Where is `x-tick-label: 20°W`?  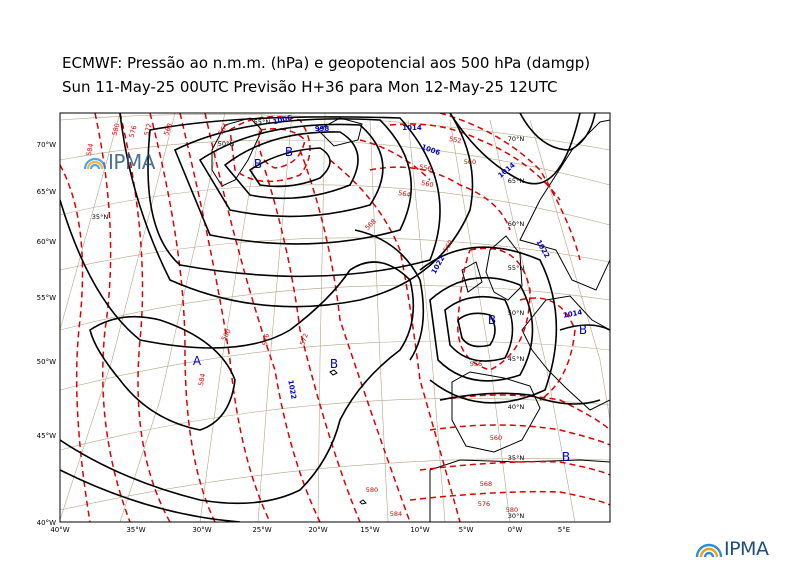
x-tick-label: 20°W is located at coordinates (317, 530).